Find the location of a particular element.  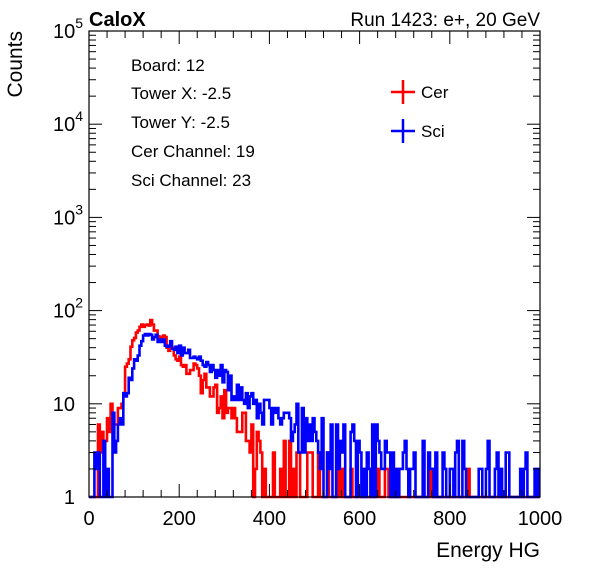

legend-sci-label: Sci is located at coordinates (433, 131).